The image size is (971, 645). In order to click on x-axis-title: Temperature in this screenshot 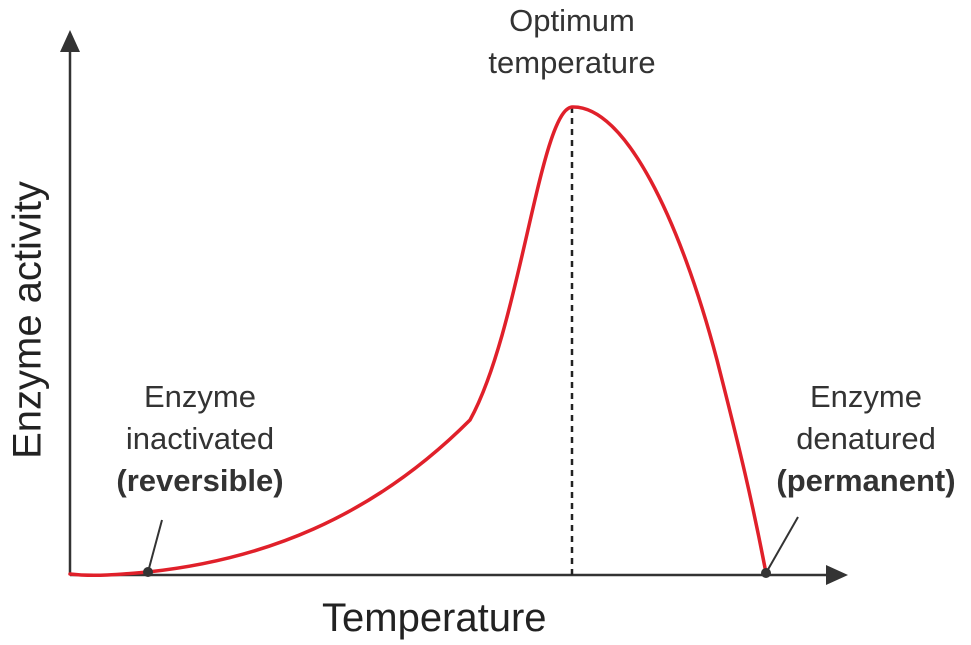, I will do `click(434, 618)`.